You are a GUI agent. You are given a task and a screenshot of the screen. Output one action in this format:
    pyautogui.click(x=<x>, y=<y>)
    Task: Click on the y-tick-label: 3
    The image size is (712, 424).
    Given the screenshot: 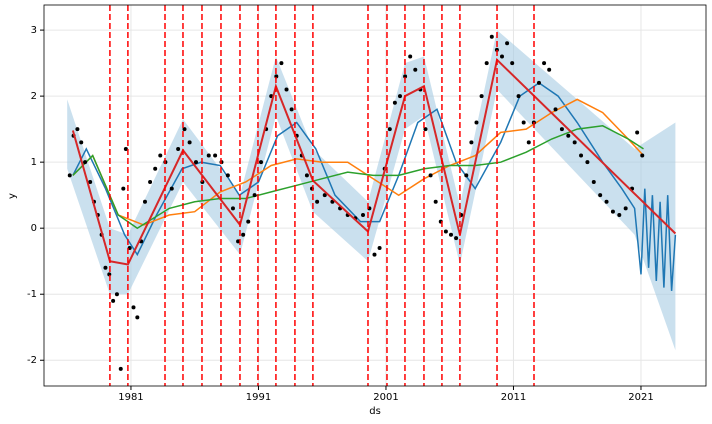 What is the action you would take?
    pyautogui.click(x=34, y=30)
    